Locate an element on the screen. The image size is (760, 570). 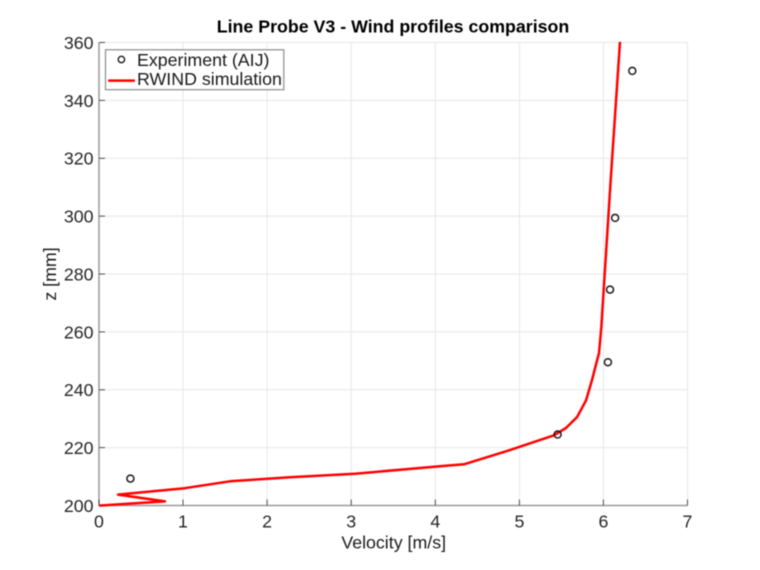
svg-text: 6 is located at coordinates (603, 522).